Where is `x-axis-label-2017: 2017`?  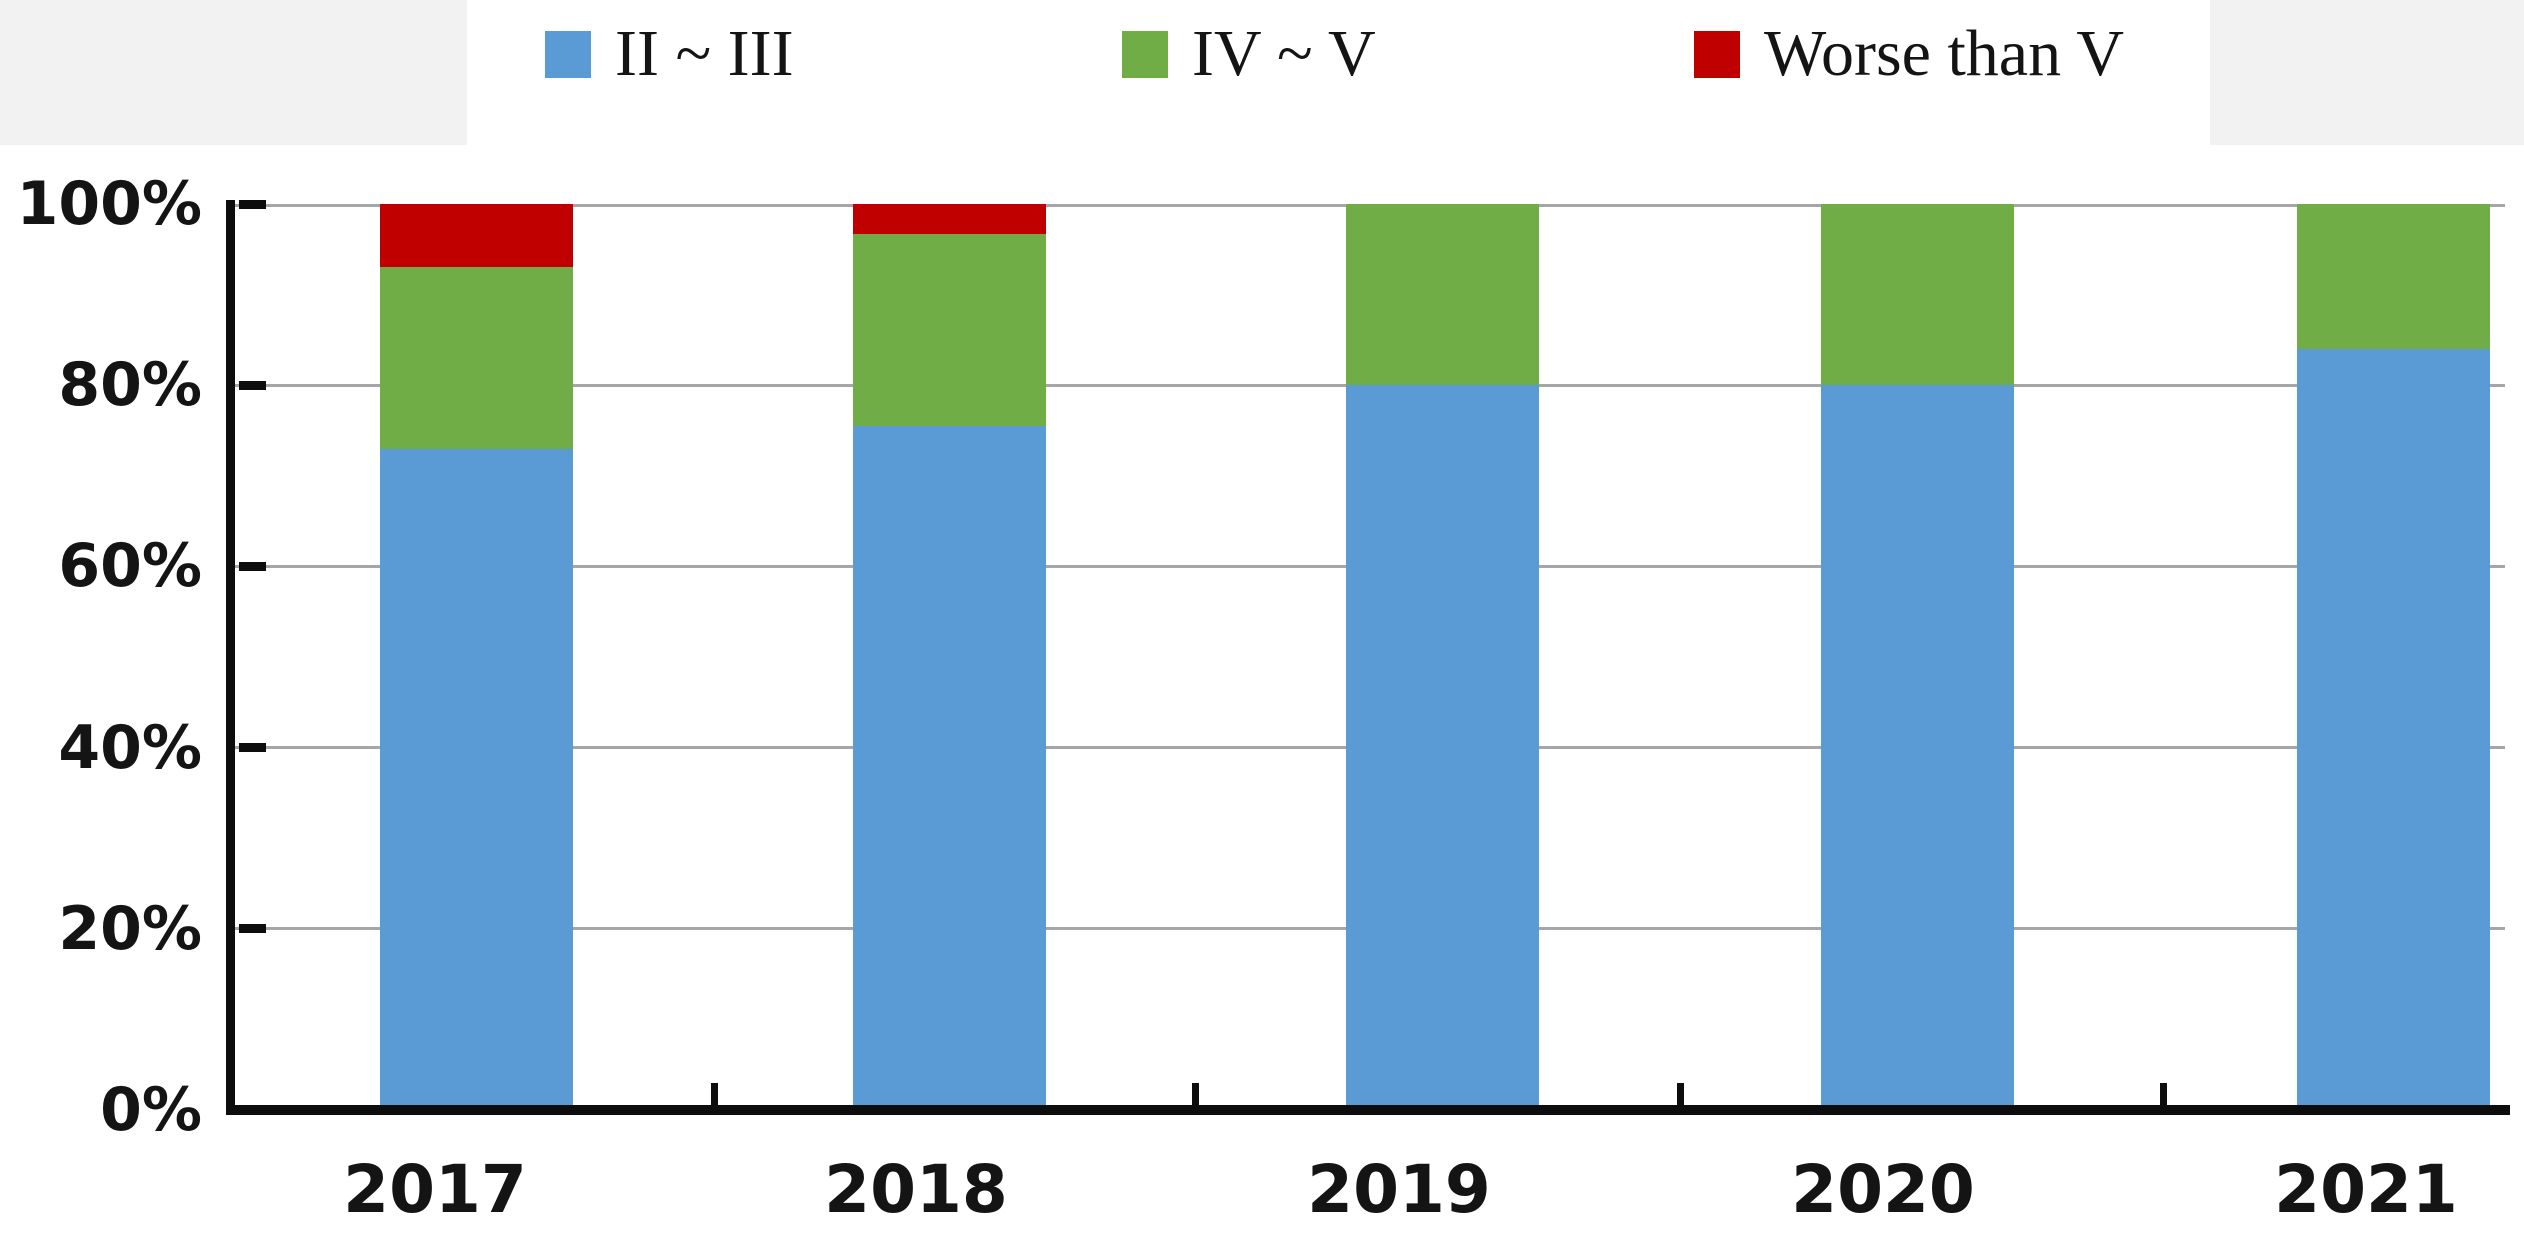 x-axis-label-2017: 2017 is located at coordinates (435, 1189).